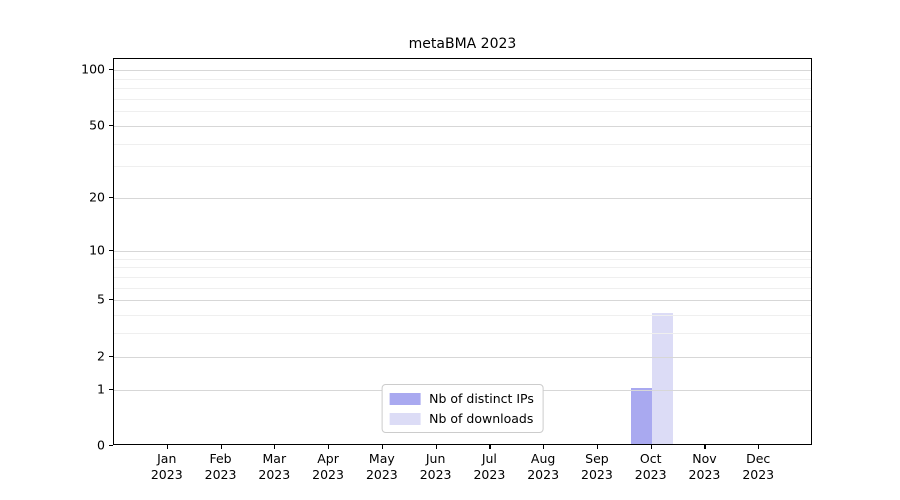 The height and width of the screenshot is (500, 900). Describe the element at coordinates (97, 125) in the screenshot. I see `y-tick-label: 50` at that location.